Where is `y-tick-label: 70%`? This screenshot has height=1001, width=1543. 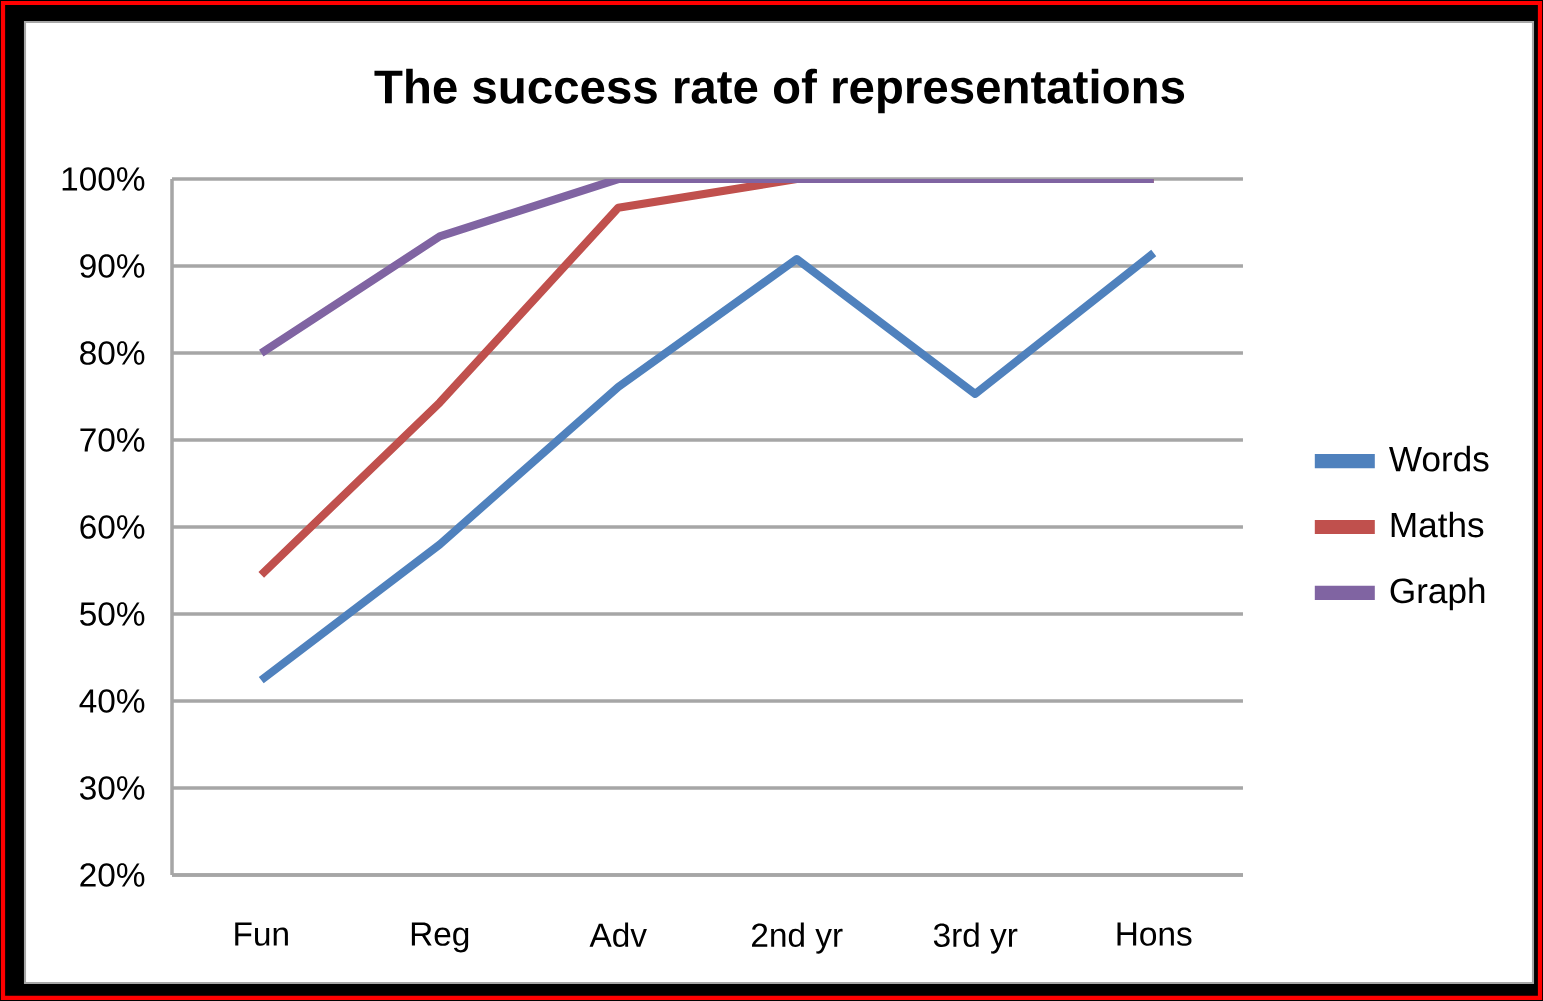 y-tick-label: 70% is located at coordinates (112, 440).